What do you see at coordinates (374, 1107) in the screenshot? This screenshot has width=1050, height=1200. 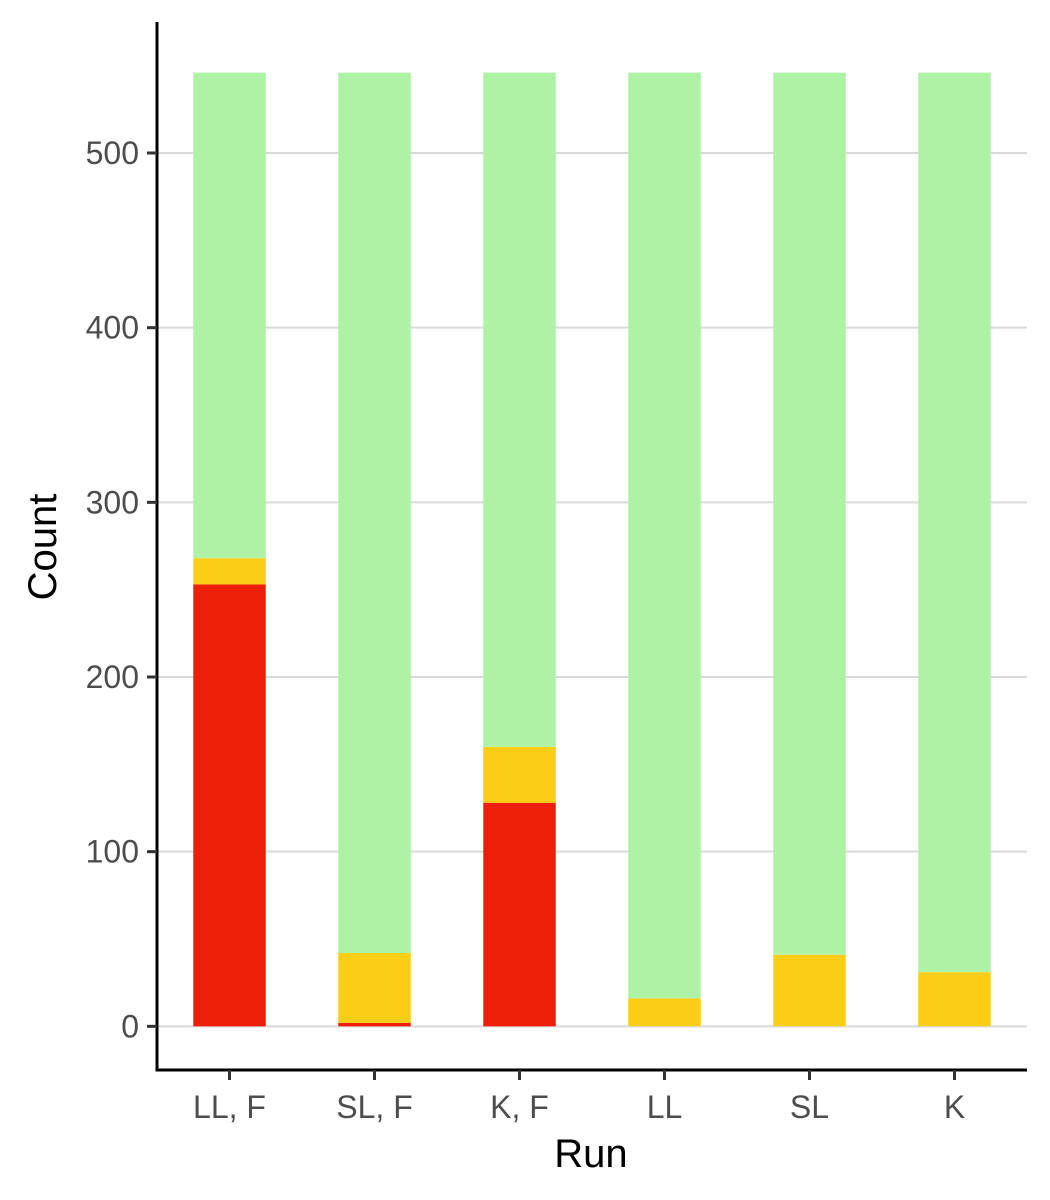 I see `x-tick-label-2: SL, F` at bounding box center [374, 1107].